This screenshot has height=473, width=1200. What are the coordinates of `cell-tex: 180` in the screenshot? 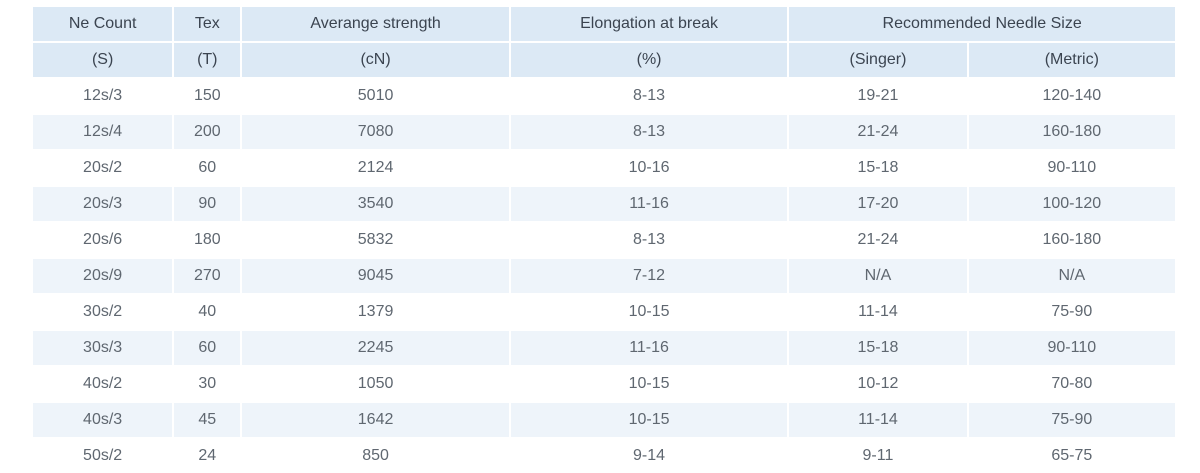 It's located at (207, 239).